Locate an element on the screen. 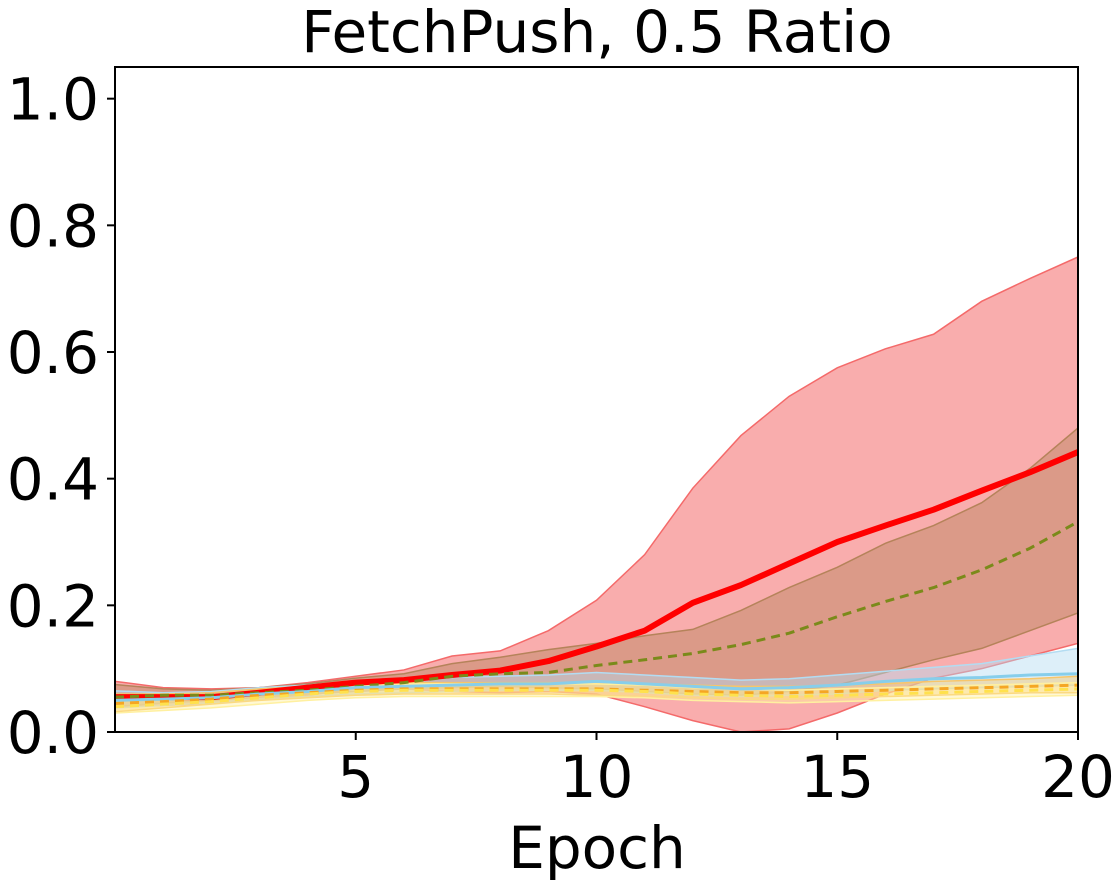 The image size is (1116, 884). x-tick-label: 15 is located at coordinates (837, 777).